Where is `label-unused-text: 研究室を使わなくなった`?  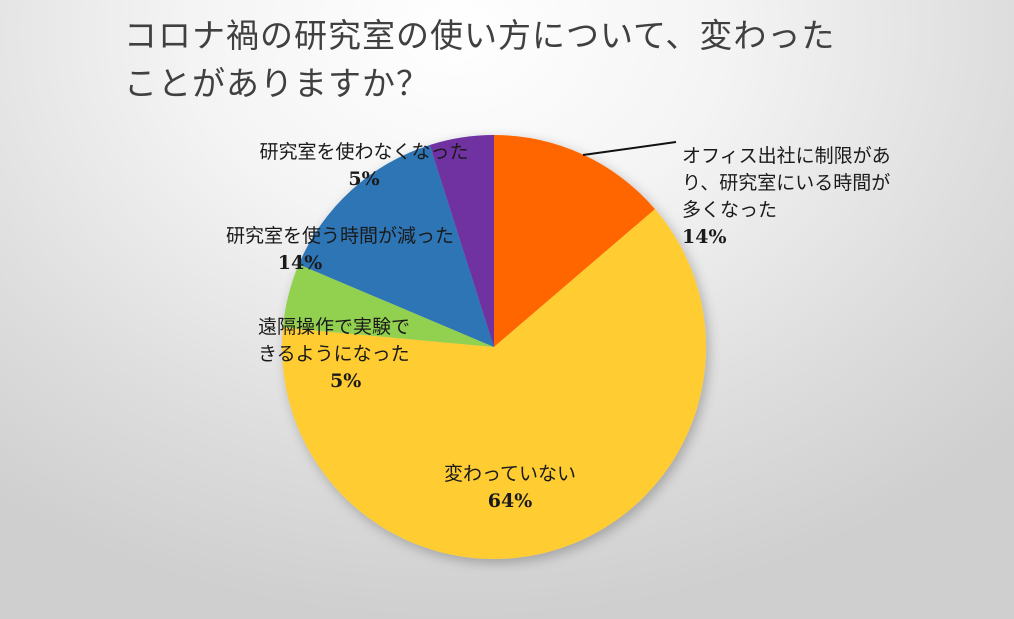 label-unused-text: 研究室を使わなくなった is located at coordinates (364, 152).